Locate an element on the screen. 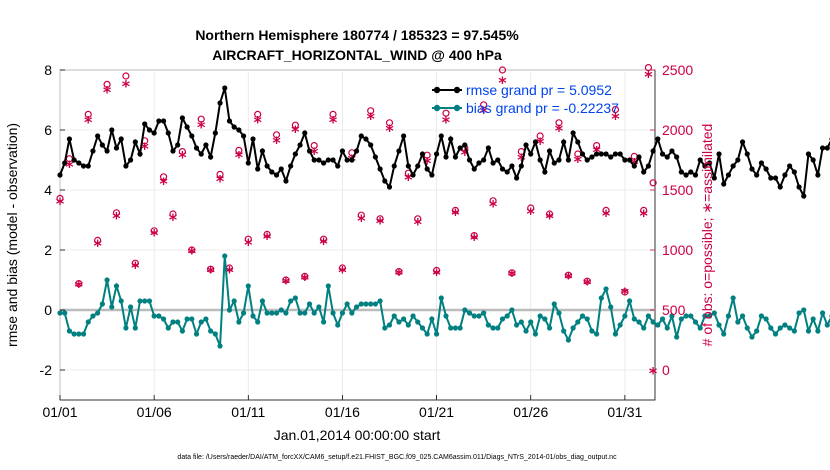 This screenshot has width=830, height=470. obs-assimilated-28: * is located at coordinates (323, 243).